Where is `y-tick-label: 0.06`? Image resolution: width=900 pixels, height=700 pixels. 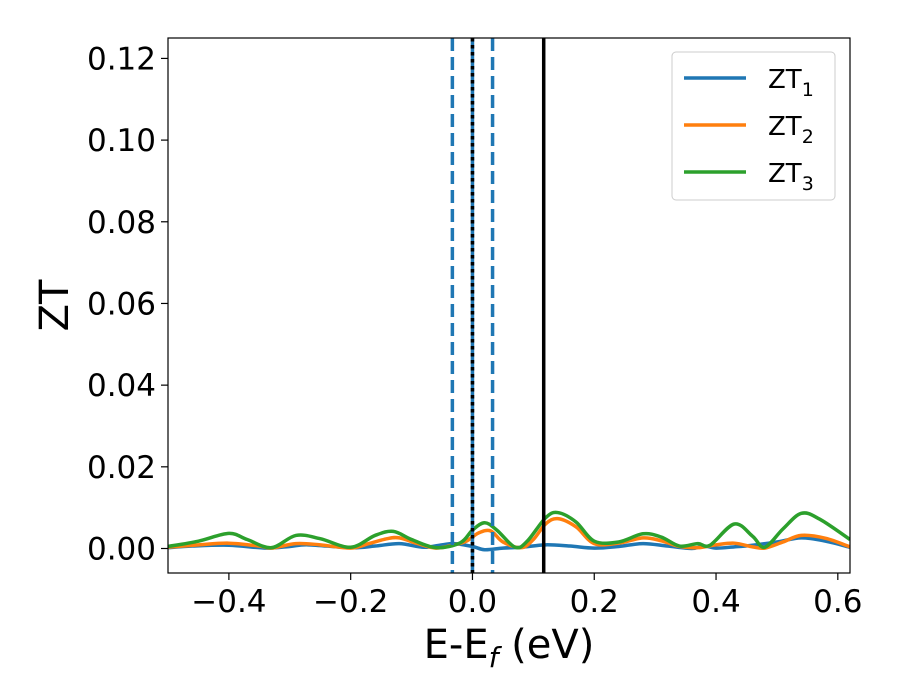
y-tick-label: 0.06 is located at coordinates (121, 304).